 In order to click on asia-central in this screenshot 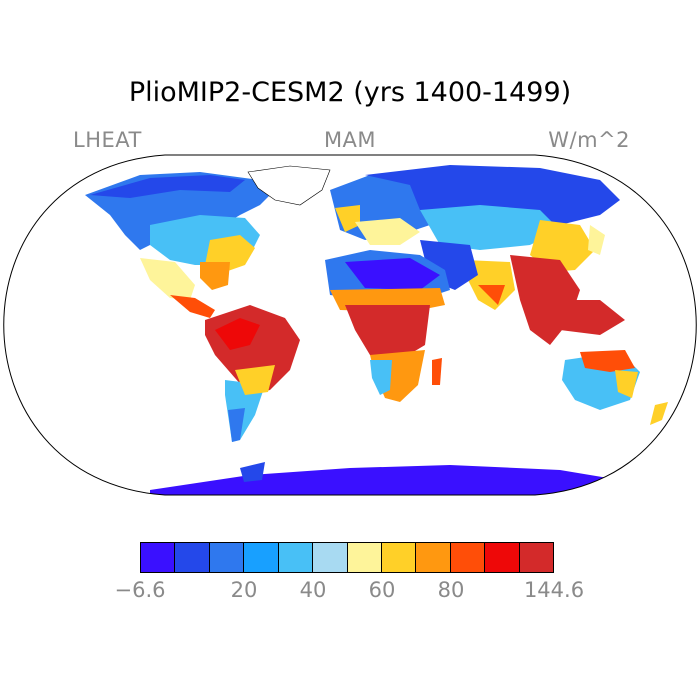, I will do `click(490, 227)`.